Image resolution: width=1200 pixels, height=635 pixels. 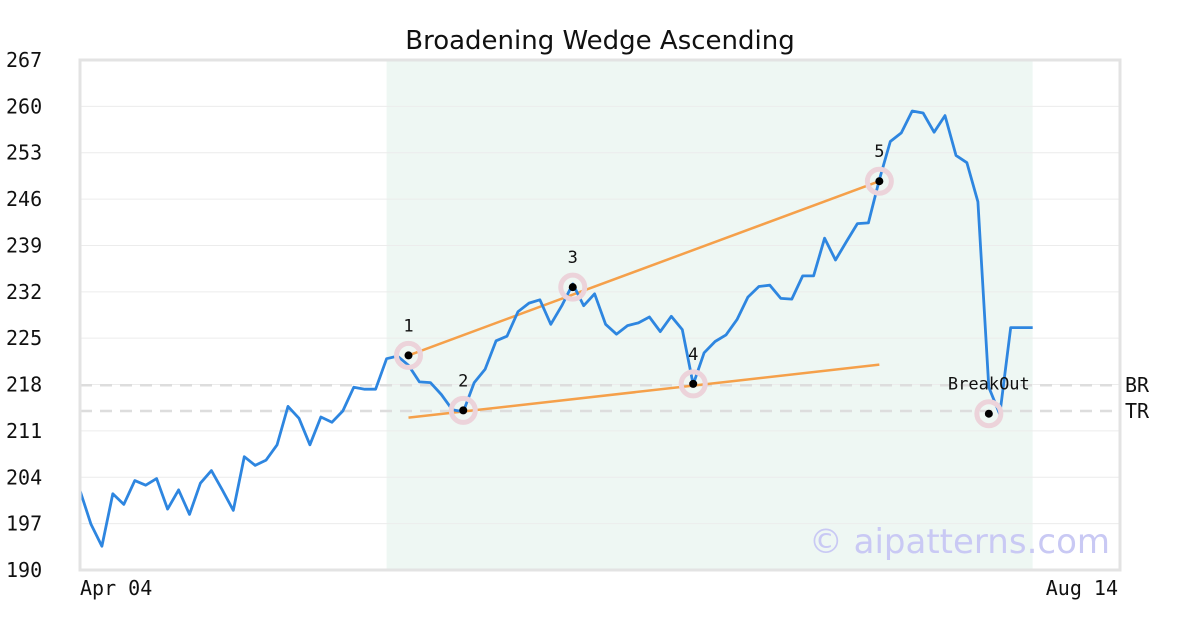 What do you see at coordinates (24, 60) in the screenshot?
I see `y-tick-label: 267` at bounding box center [24, 60].